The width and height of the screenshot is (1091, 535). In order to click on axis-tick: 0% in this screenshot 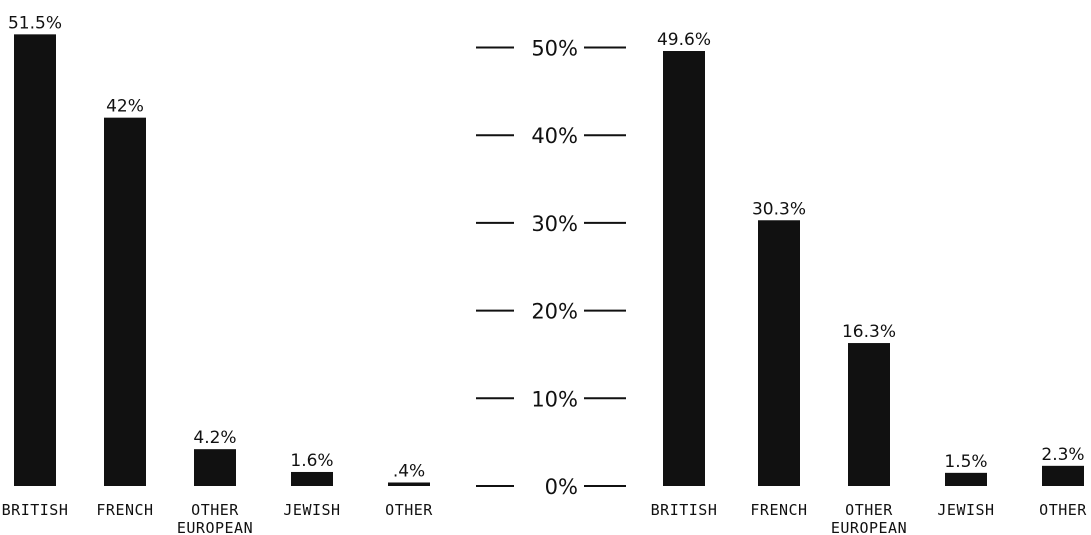, I will do `click(551, 487)`.